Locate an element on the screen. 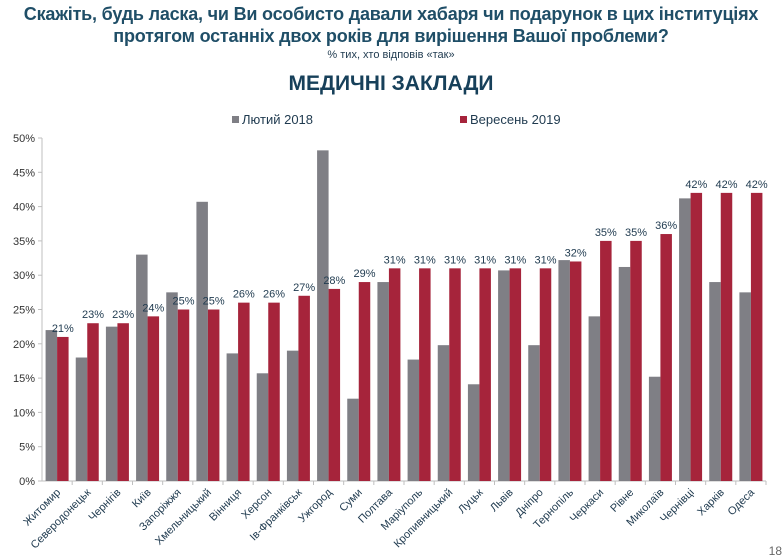 The width and height of the screenshot is (782, 560). x-tick-label: Львів is located at coordinates (502, 501).